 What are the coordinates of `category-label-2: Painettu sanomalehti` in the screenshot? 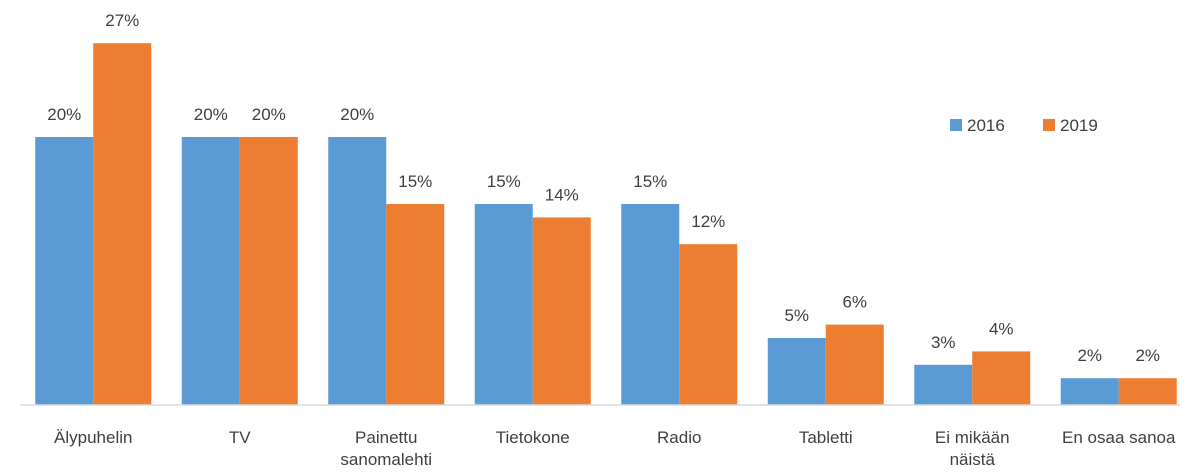 It's located at (386, 448).